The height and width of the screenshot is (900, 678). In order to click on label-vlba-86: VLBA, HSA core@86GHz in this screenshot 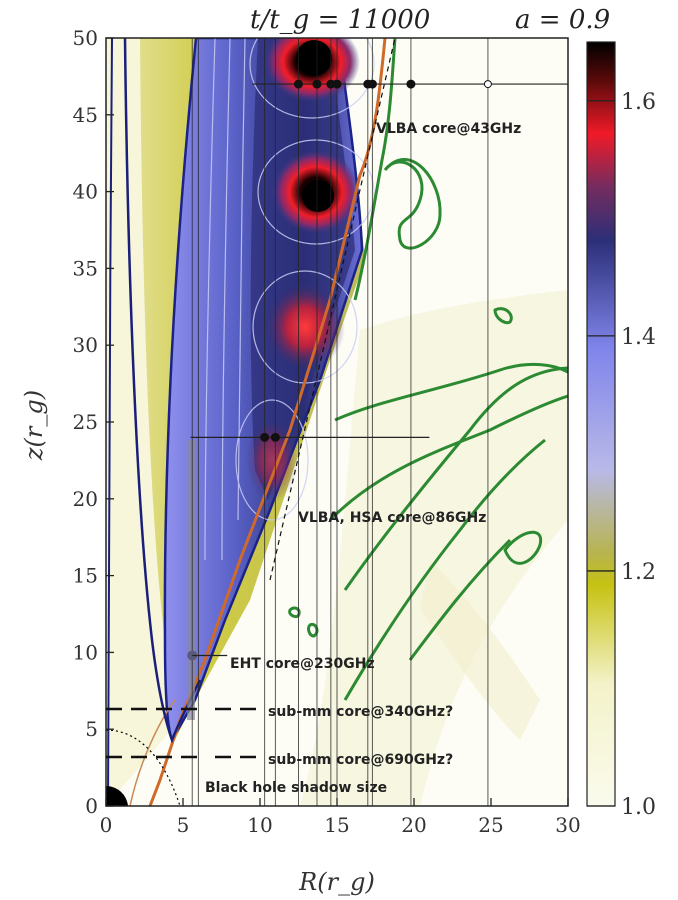, I will do `click(392, 518)`.